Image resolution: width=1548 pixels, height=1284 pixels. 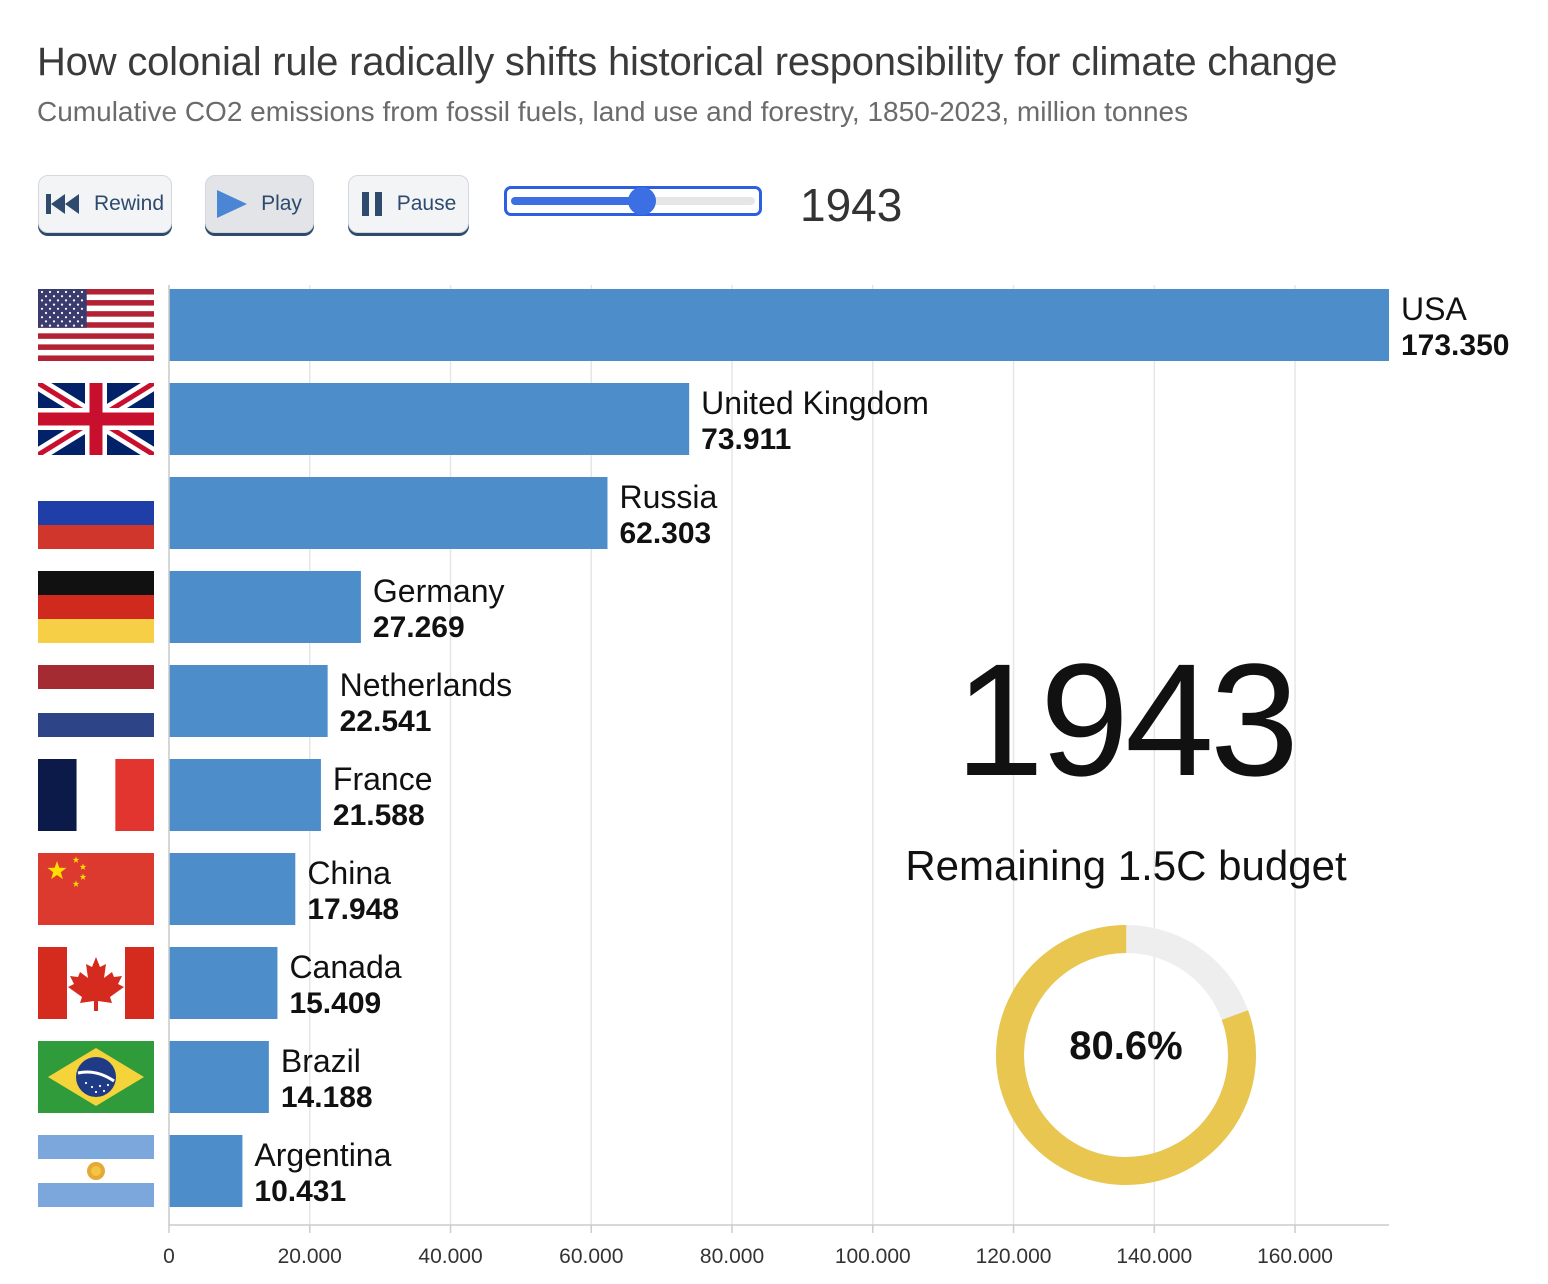 What do you see at coordinates (335, 1003) in the screenshot?
I see `bar-label-value: 15.409` at bounding box center [335, 1003].